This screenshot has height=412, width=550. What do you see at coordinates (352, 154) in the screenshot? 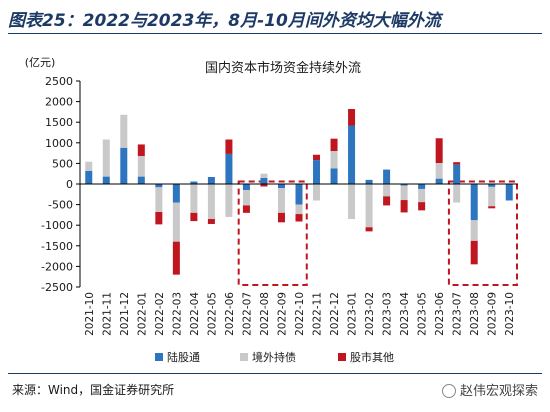
I see `bar-陆股通-2023-01` at bounding box center [352, 154].